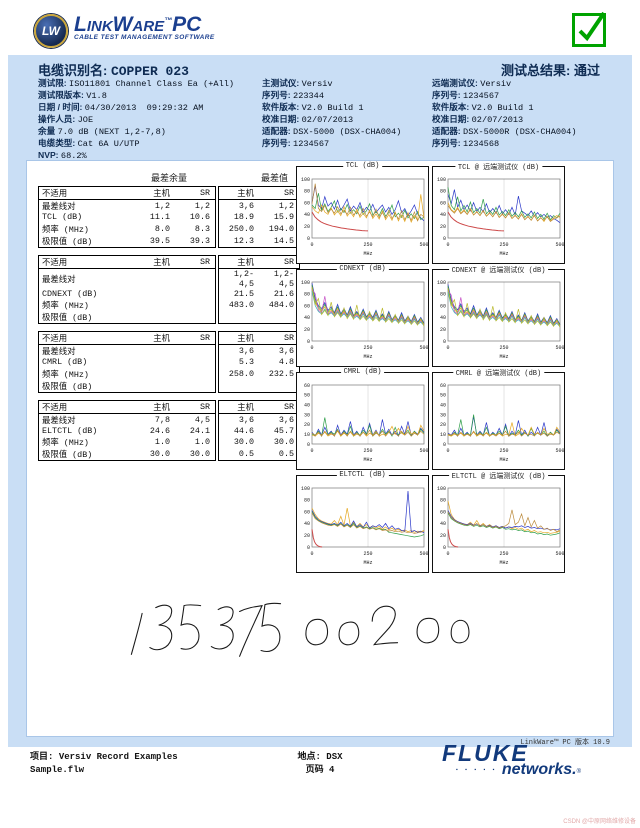  Describe the element at coordinates (483, 107) in the screenshot. I see `header-field: 软件版本: V2.0 Build 1` at that location.